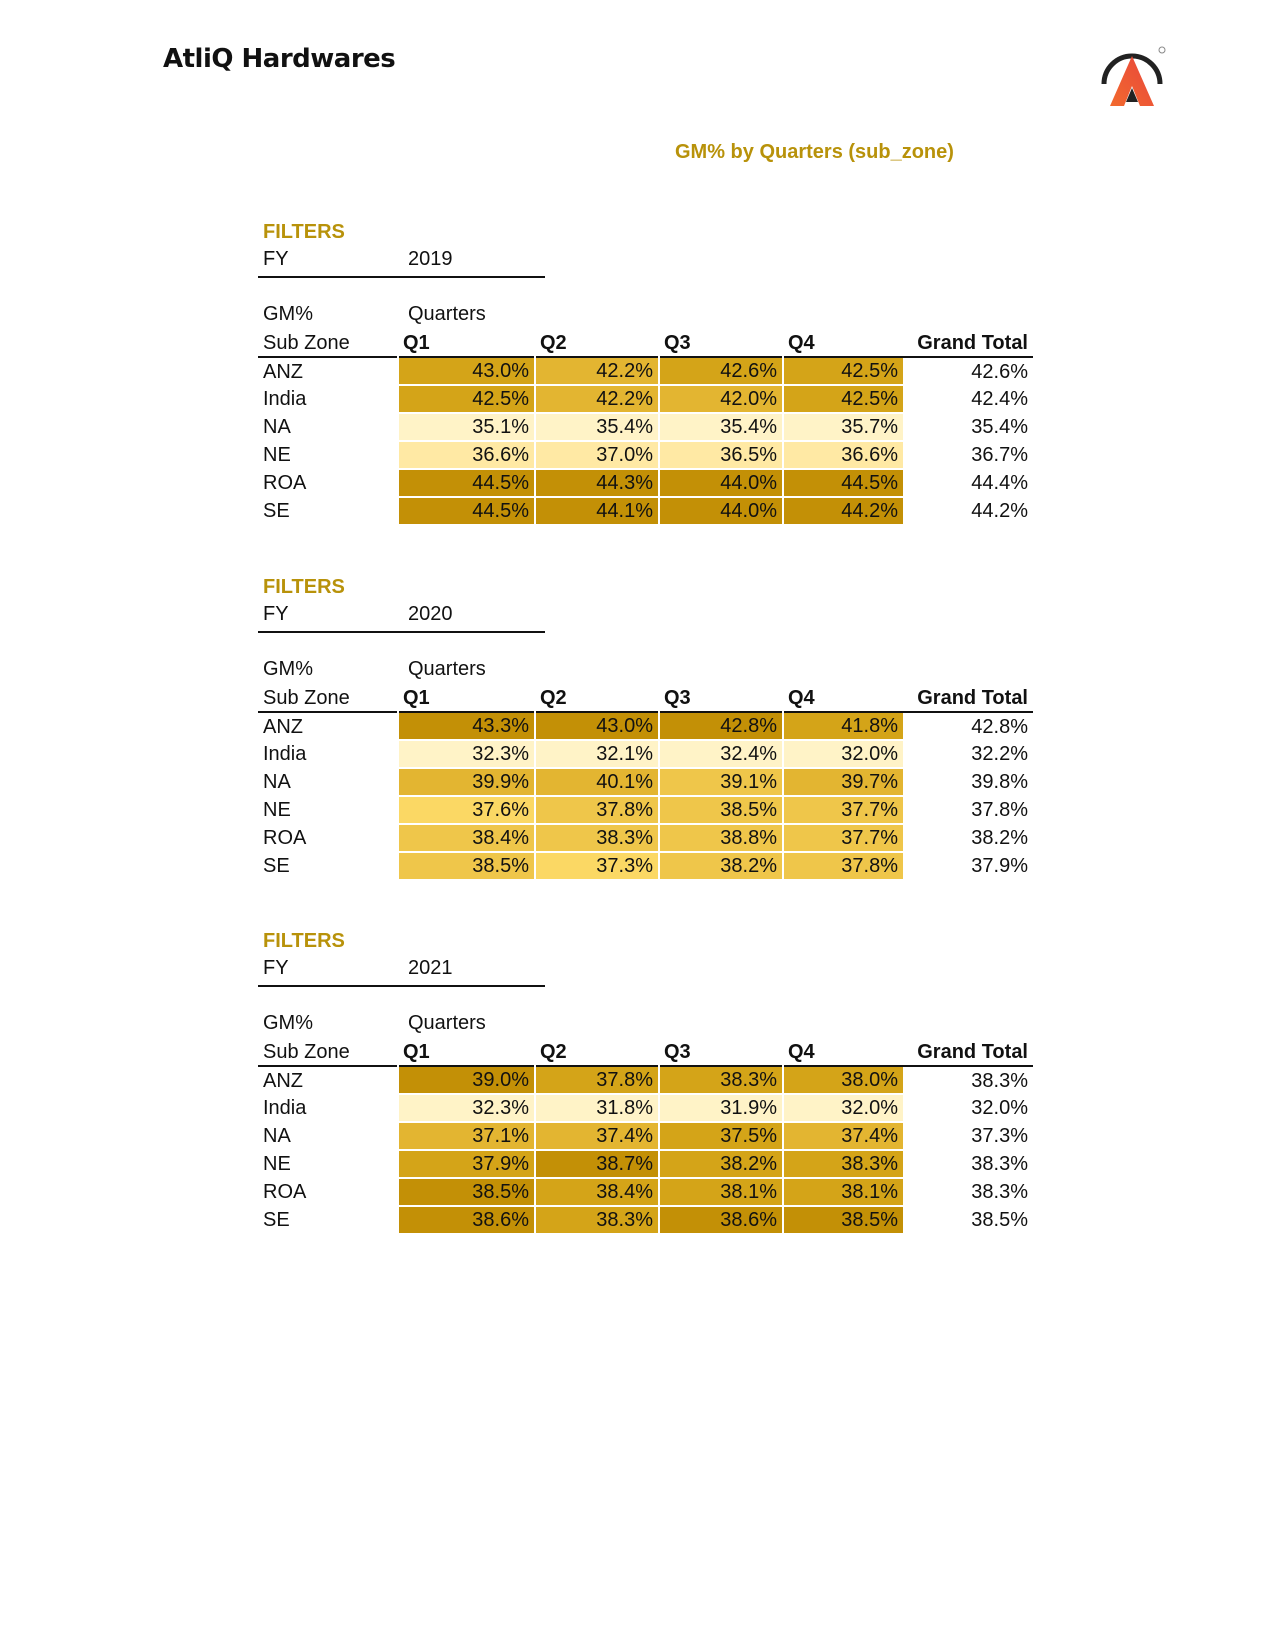  I want to click on fy-filter-row: FY 2019, so click(401, 263).